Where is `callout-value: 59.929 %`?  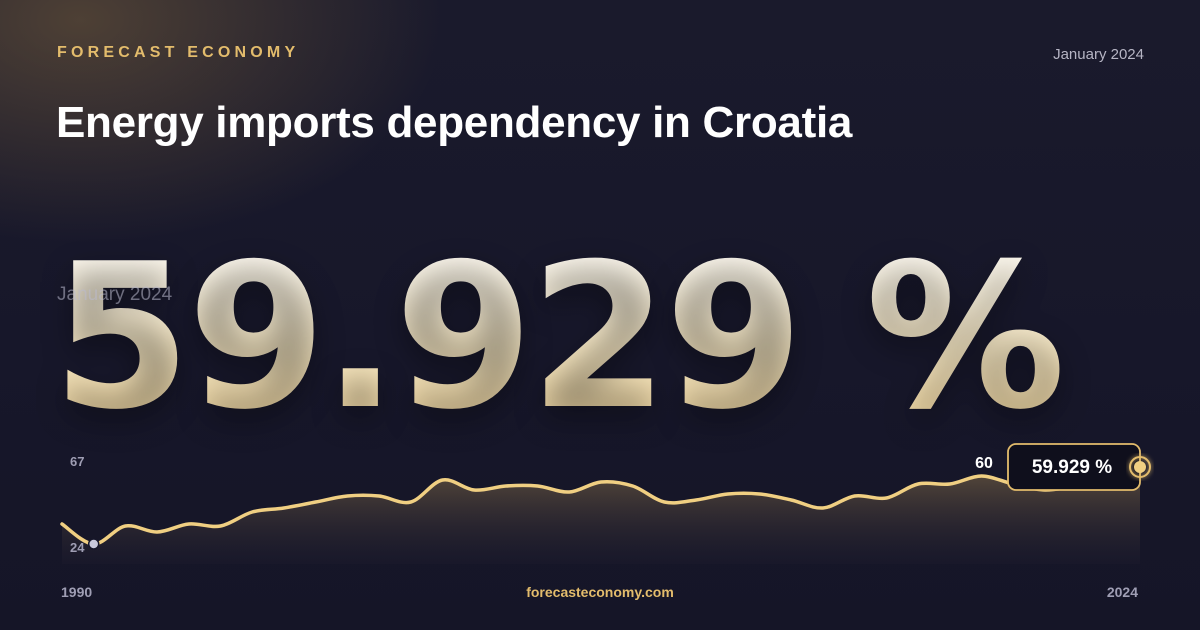
callout-value: 59.929 % is located at coordinates (1072, 467).